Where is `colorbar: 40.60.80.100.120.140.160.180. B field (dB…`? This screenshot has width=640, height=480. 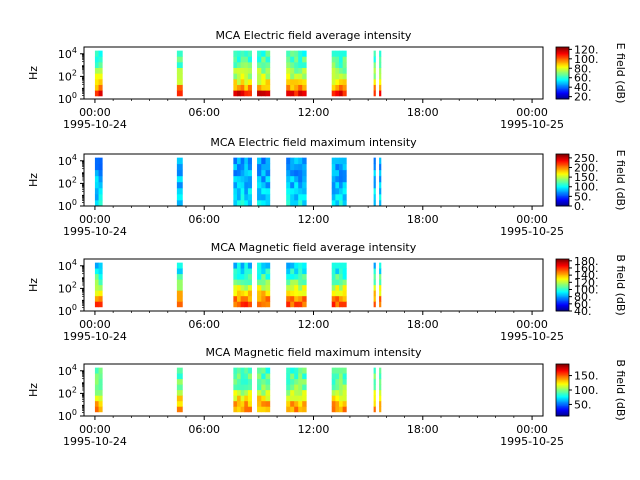 colorbar: 40.60.80.100.120.140.160.180. B field (dB… is located at coordinates (591, 286).